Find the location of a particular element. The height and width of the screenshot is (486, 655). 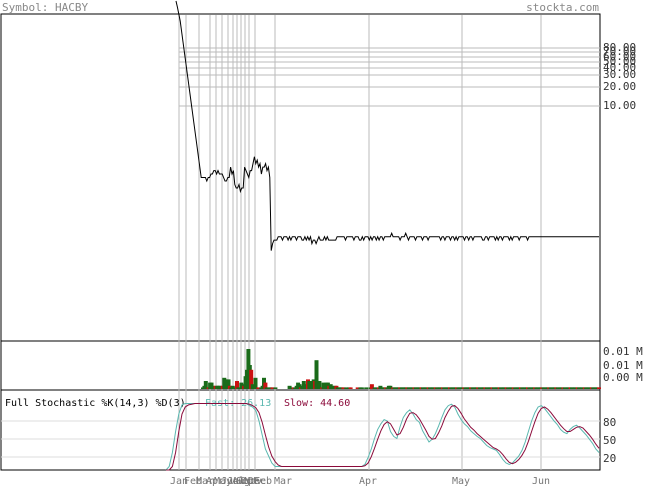

x-tick-label: Aug is located at coordinates (241, 481).